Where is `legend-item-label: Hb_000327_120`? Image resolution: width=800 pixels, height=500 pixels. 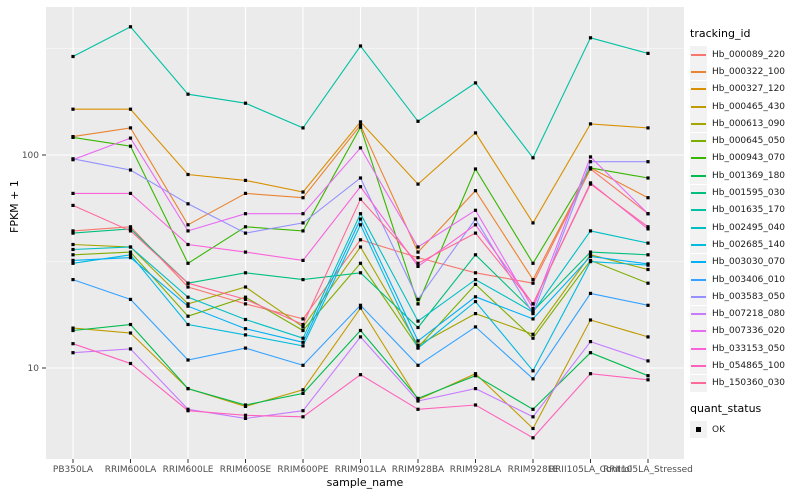
legend-item-label: Hb_000327_120 is located at coordinates (749, 89).